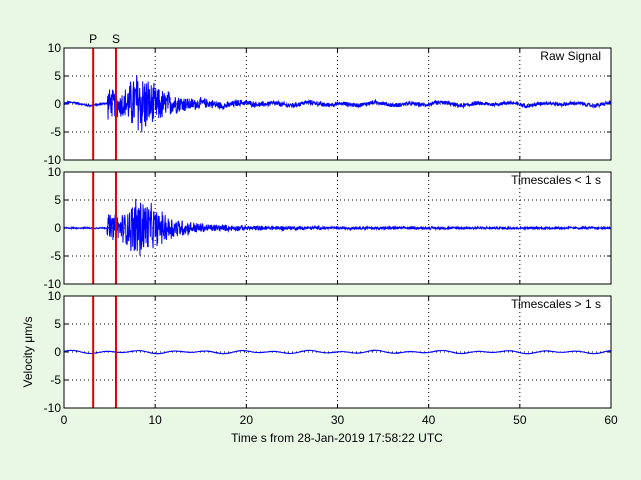 This screenshot has width=641, height=480. What do you see at coordinates (337, 438) in the screenshot?
I see `x-axis-label: Time s from 28-Jan-2019 17:58:22 UTC` at bounding box center [337, 438].